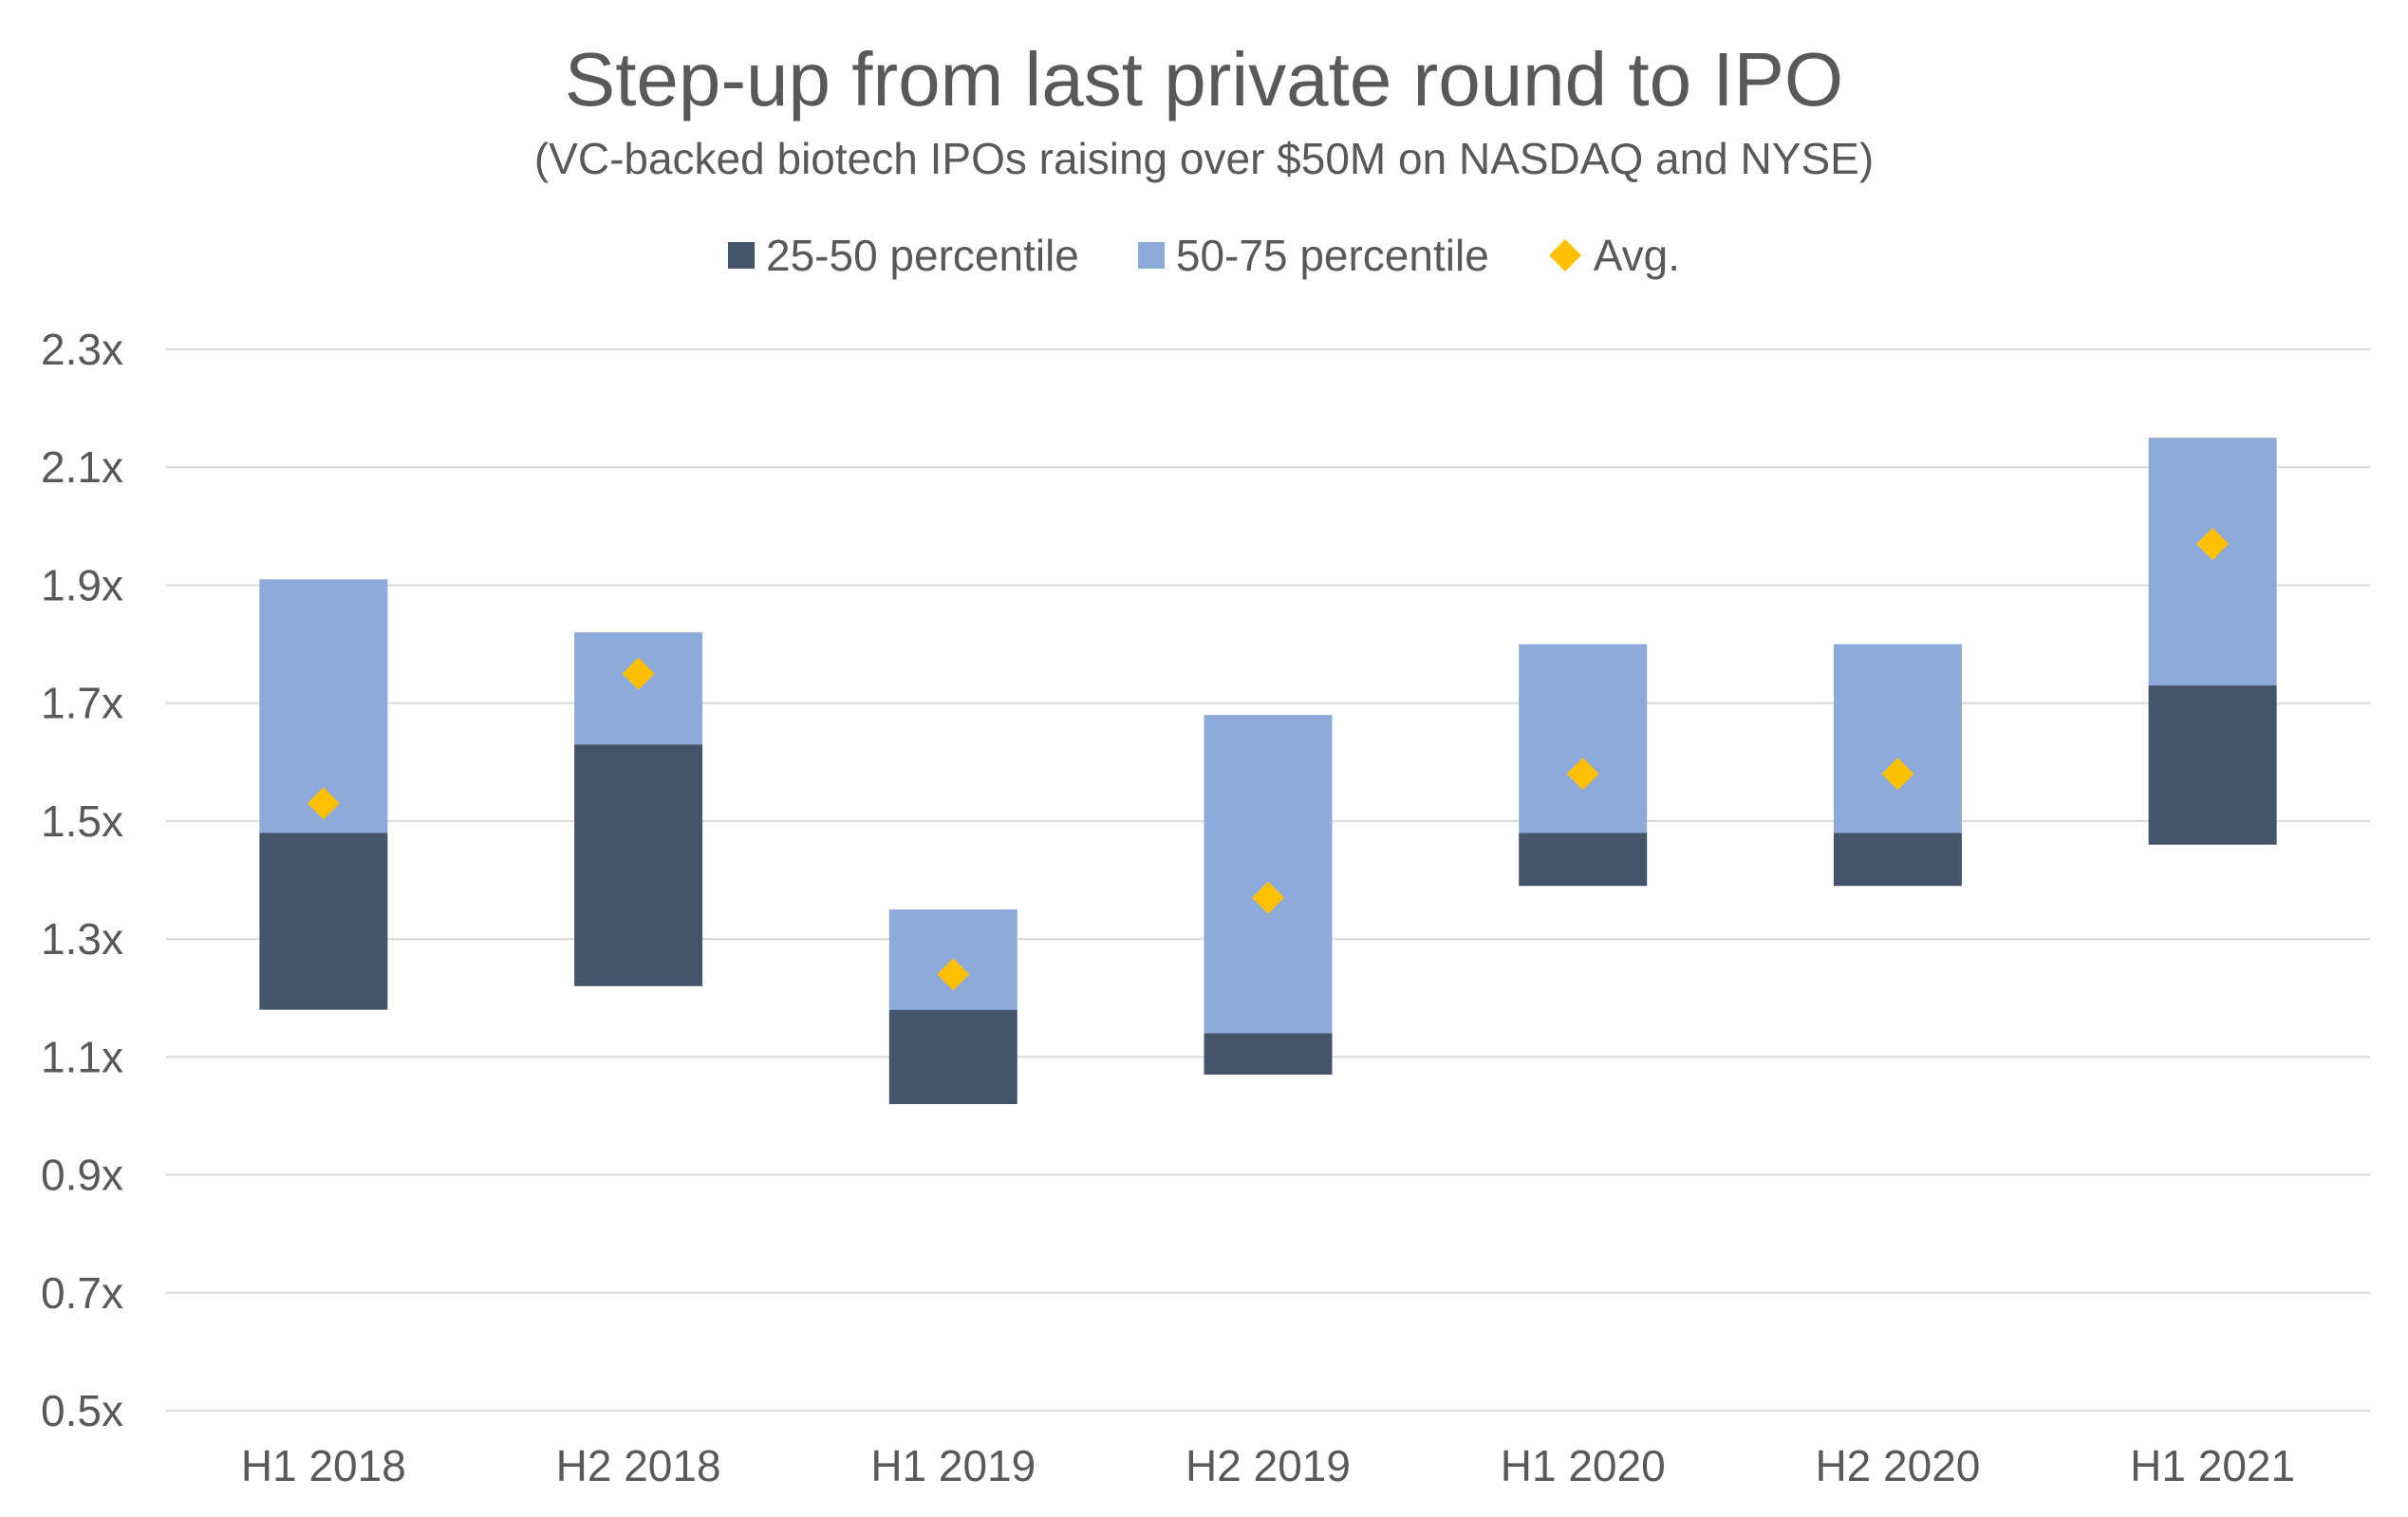  I want to click on chart-title: Step-up from last private round to IPO, so click(1204, 79).